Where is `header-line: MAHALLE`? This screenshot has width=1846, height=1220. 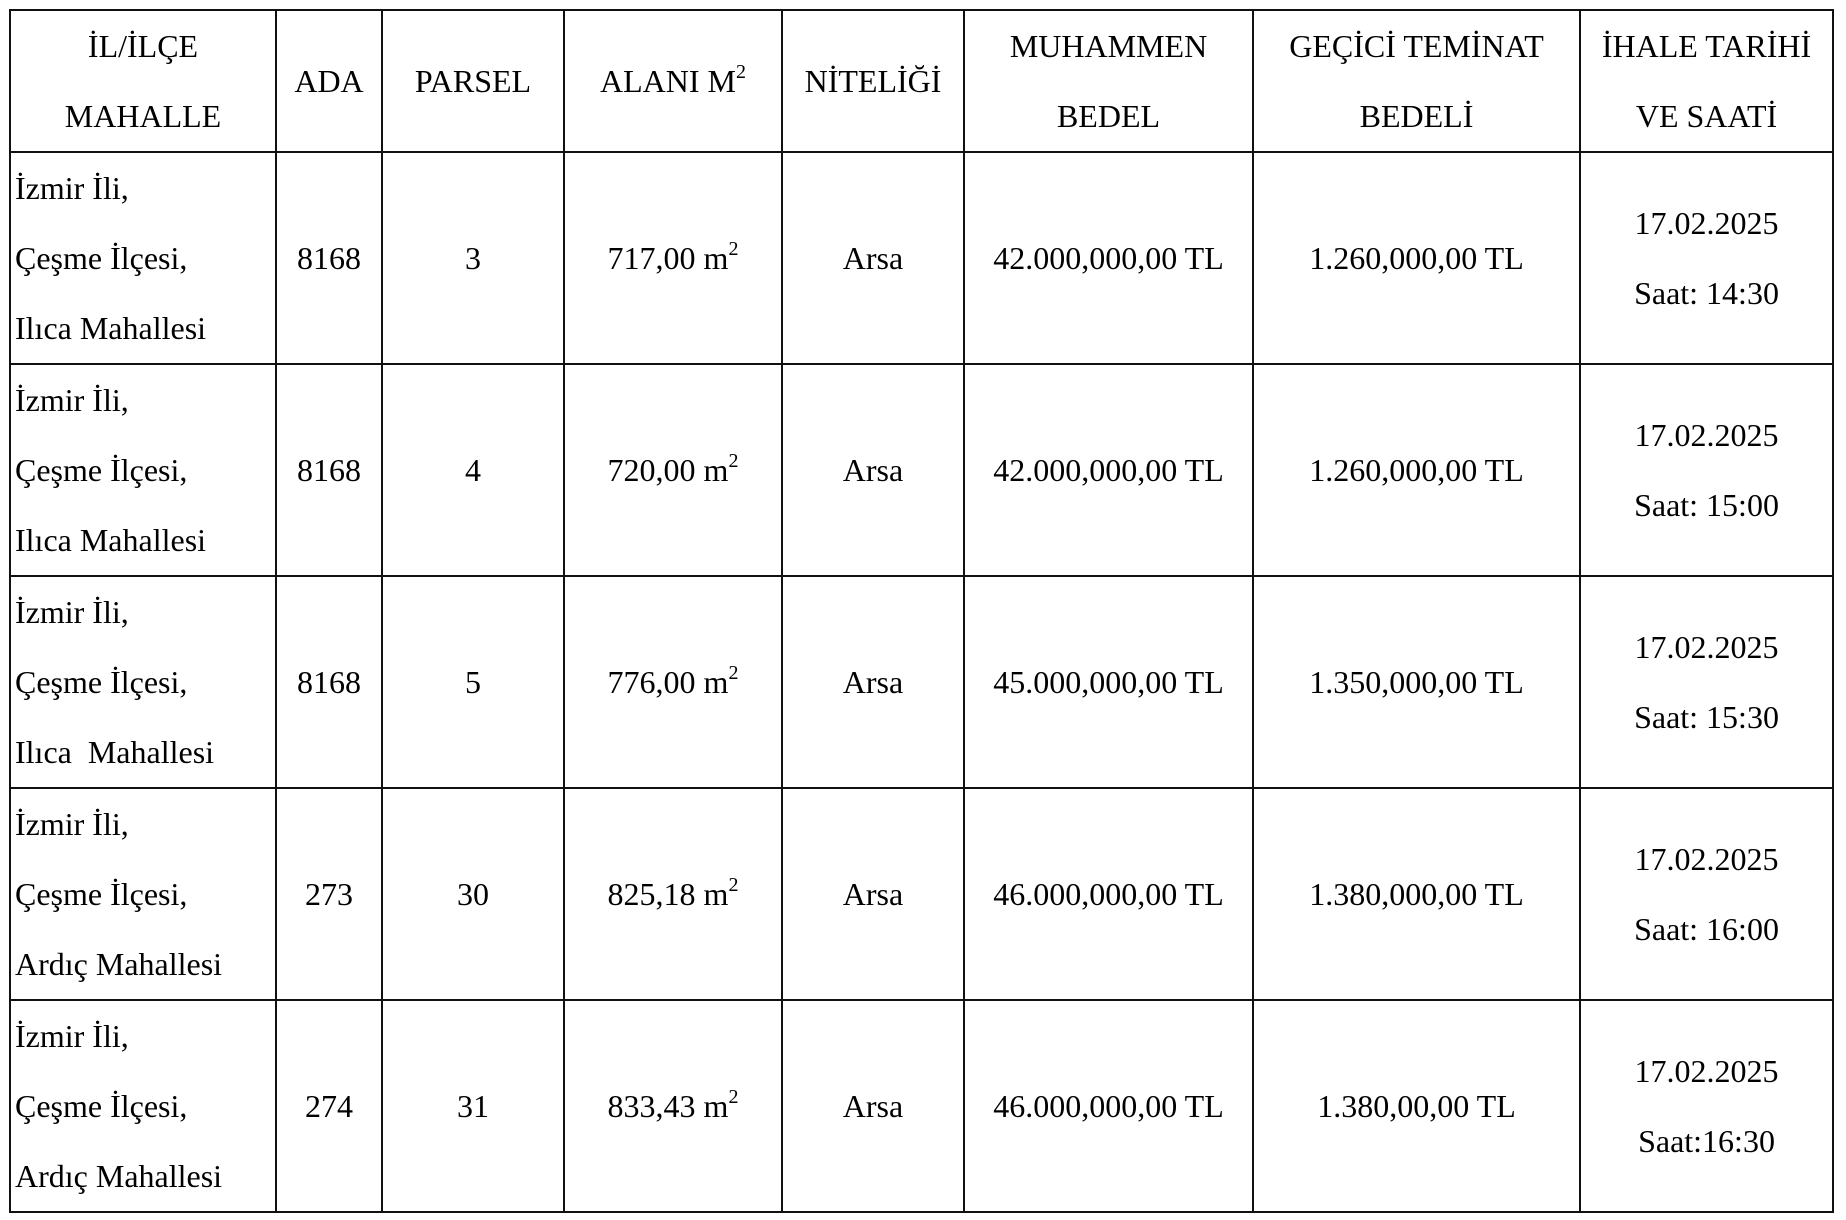 header-line: MAHALLE is located at coordinates (143, 116).